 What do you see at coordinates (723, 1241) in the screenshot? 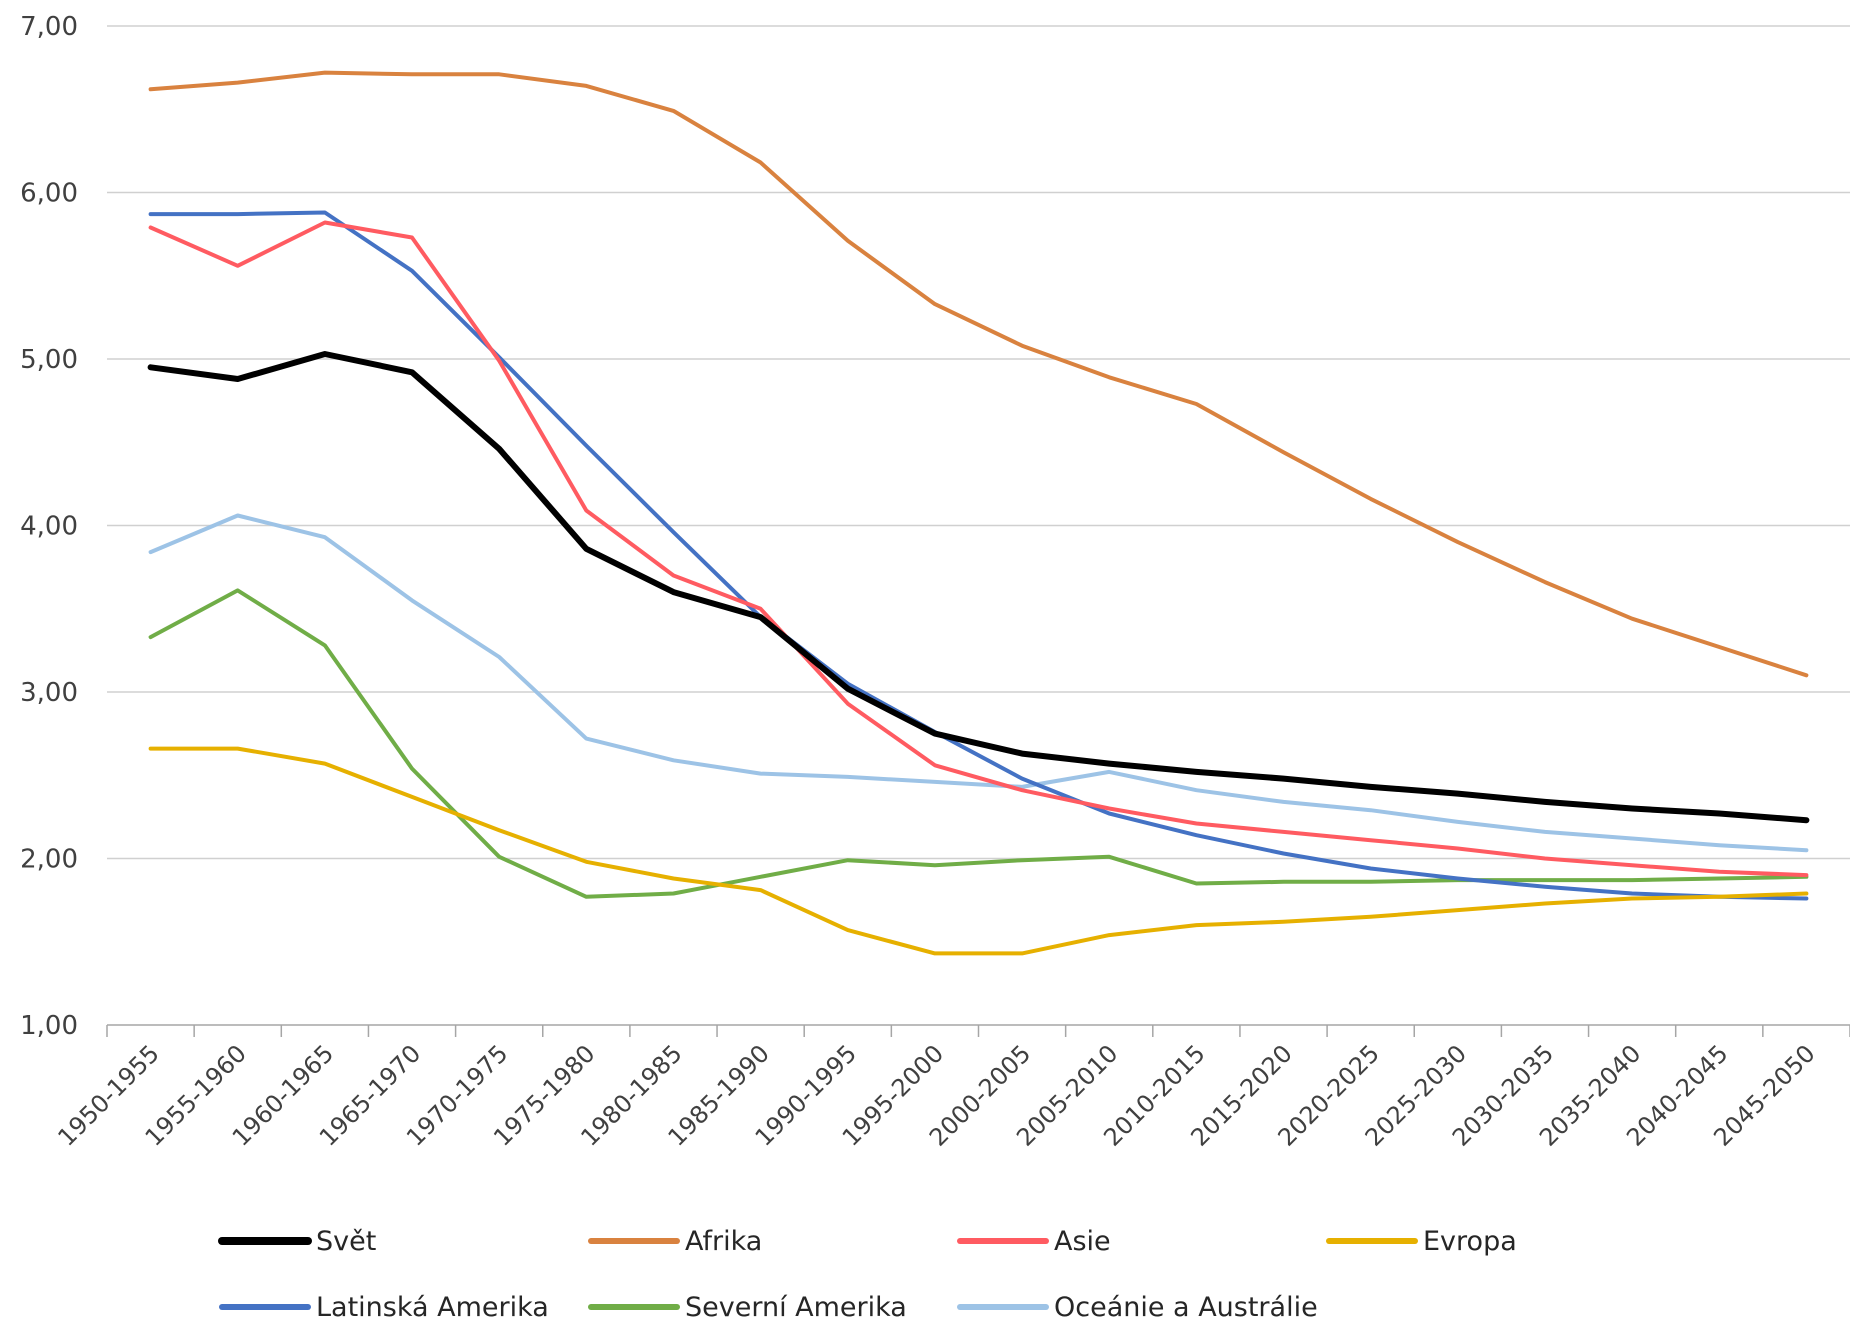
I see `legend-label: Afrika` at bounding box center [723, 1241].